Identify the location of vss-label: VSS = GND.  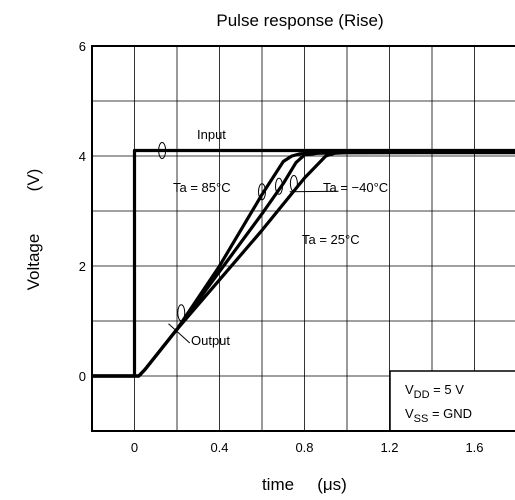
(438, 415).